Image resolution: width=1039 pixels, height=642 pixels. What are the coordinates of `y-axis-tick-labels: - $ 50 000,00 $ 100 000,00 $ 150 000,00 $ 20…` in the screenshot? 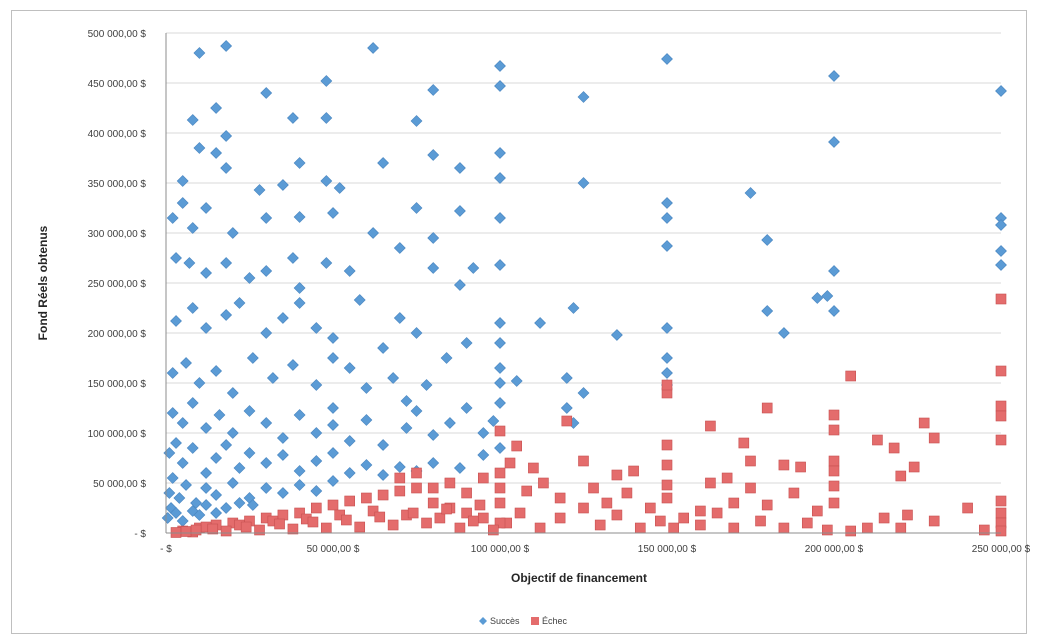 It's located at (117, 284).